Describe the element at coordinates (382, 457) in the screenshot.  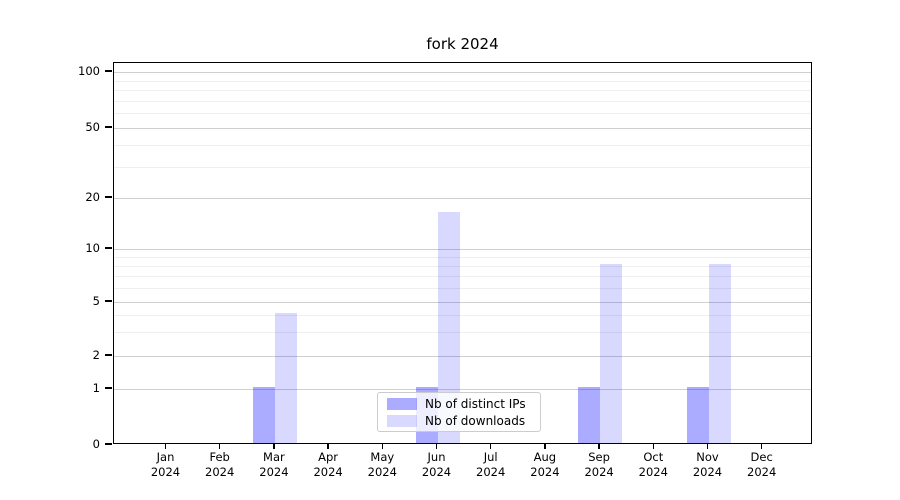
I see `x-tick-label-month: May` at that location.